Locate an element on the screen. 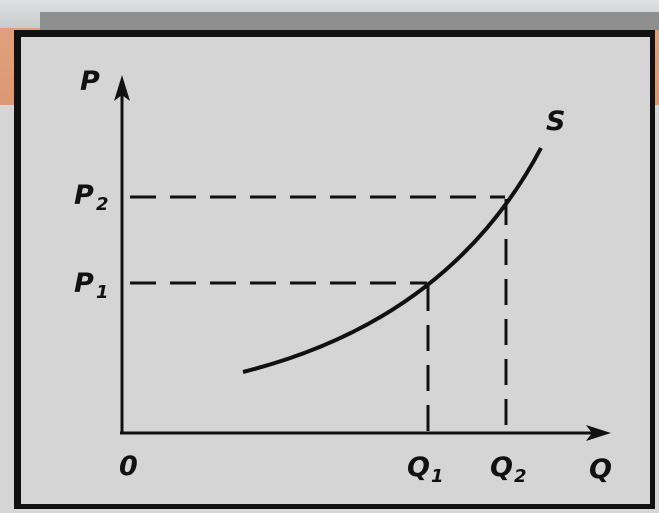 This screenshot has height=513, width=659. q2-label-subscript: 2 is located at coordinates (520, 476).